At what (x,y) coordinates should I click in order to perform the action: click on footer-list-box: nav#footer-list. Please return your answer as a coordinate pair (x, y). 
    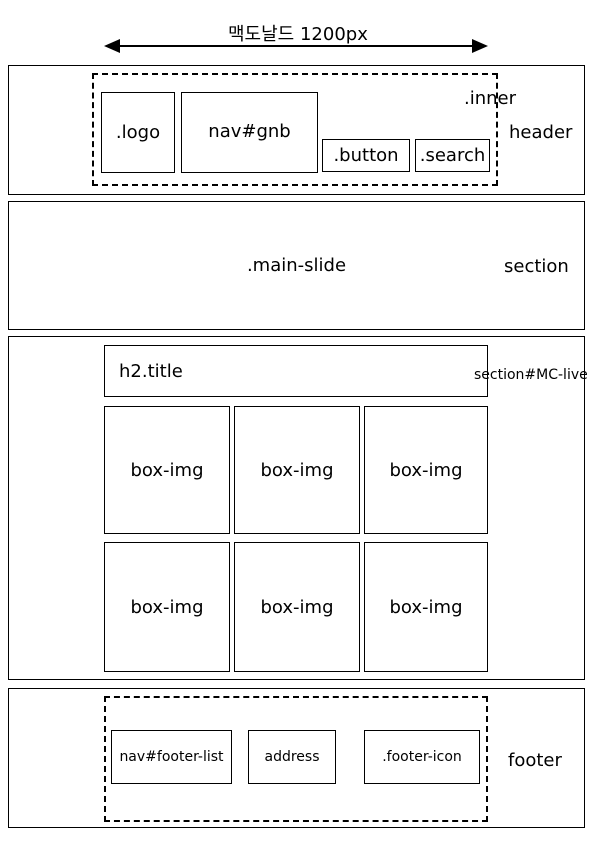
    Looking at the image, I should click on (171, 757).